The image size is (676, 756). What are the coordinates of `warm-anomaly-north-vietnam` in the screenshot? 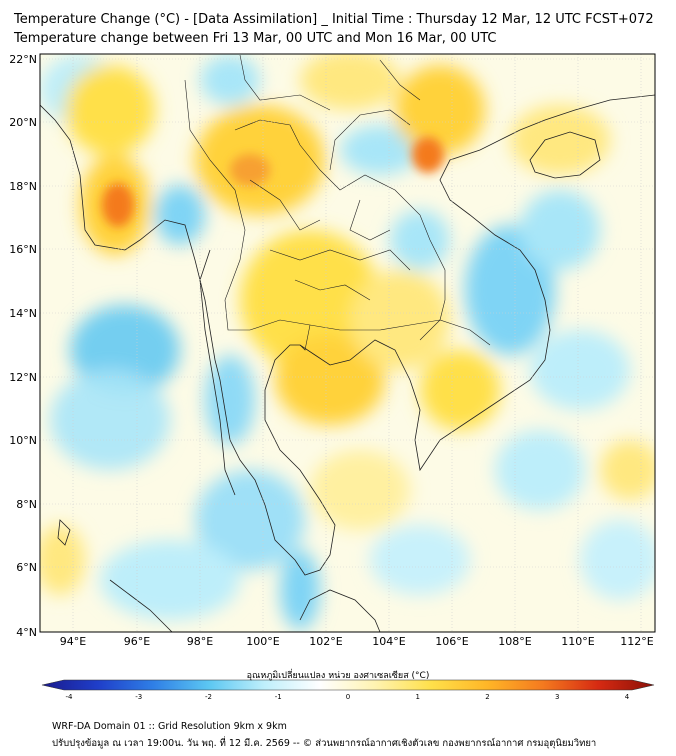 It's located at (428, 155).